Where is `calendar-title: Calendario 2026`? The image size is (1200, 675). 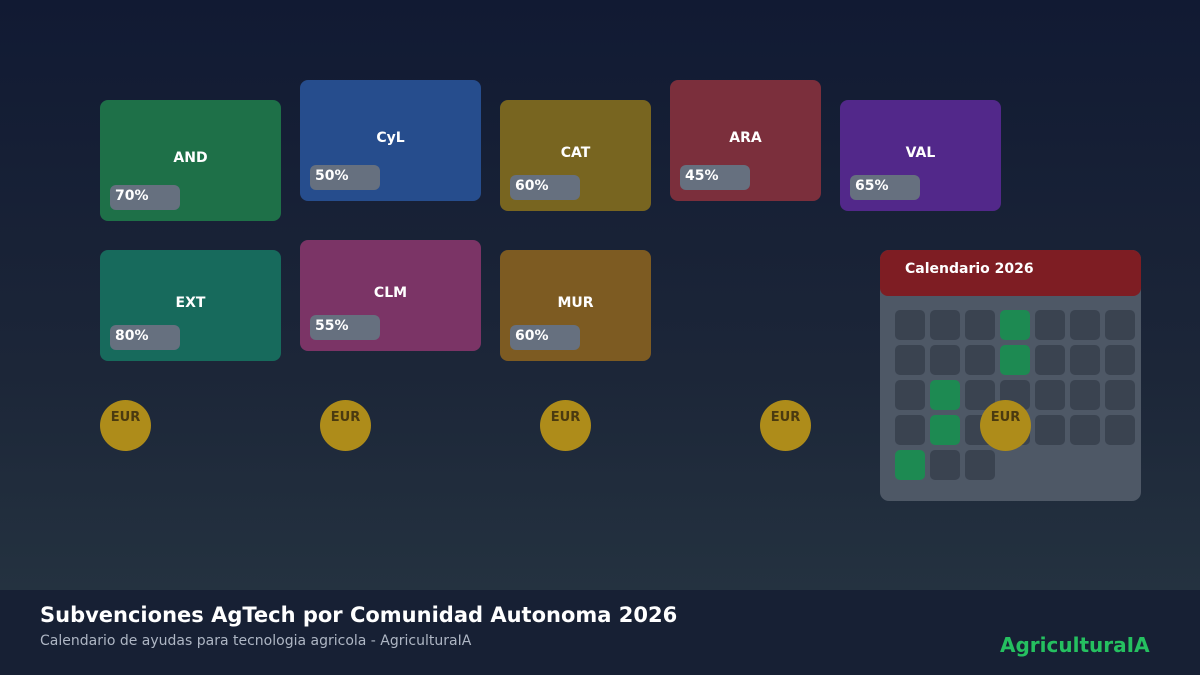 calendar-title: Calendario 2026 is located at coordinates (969, 269).